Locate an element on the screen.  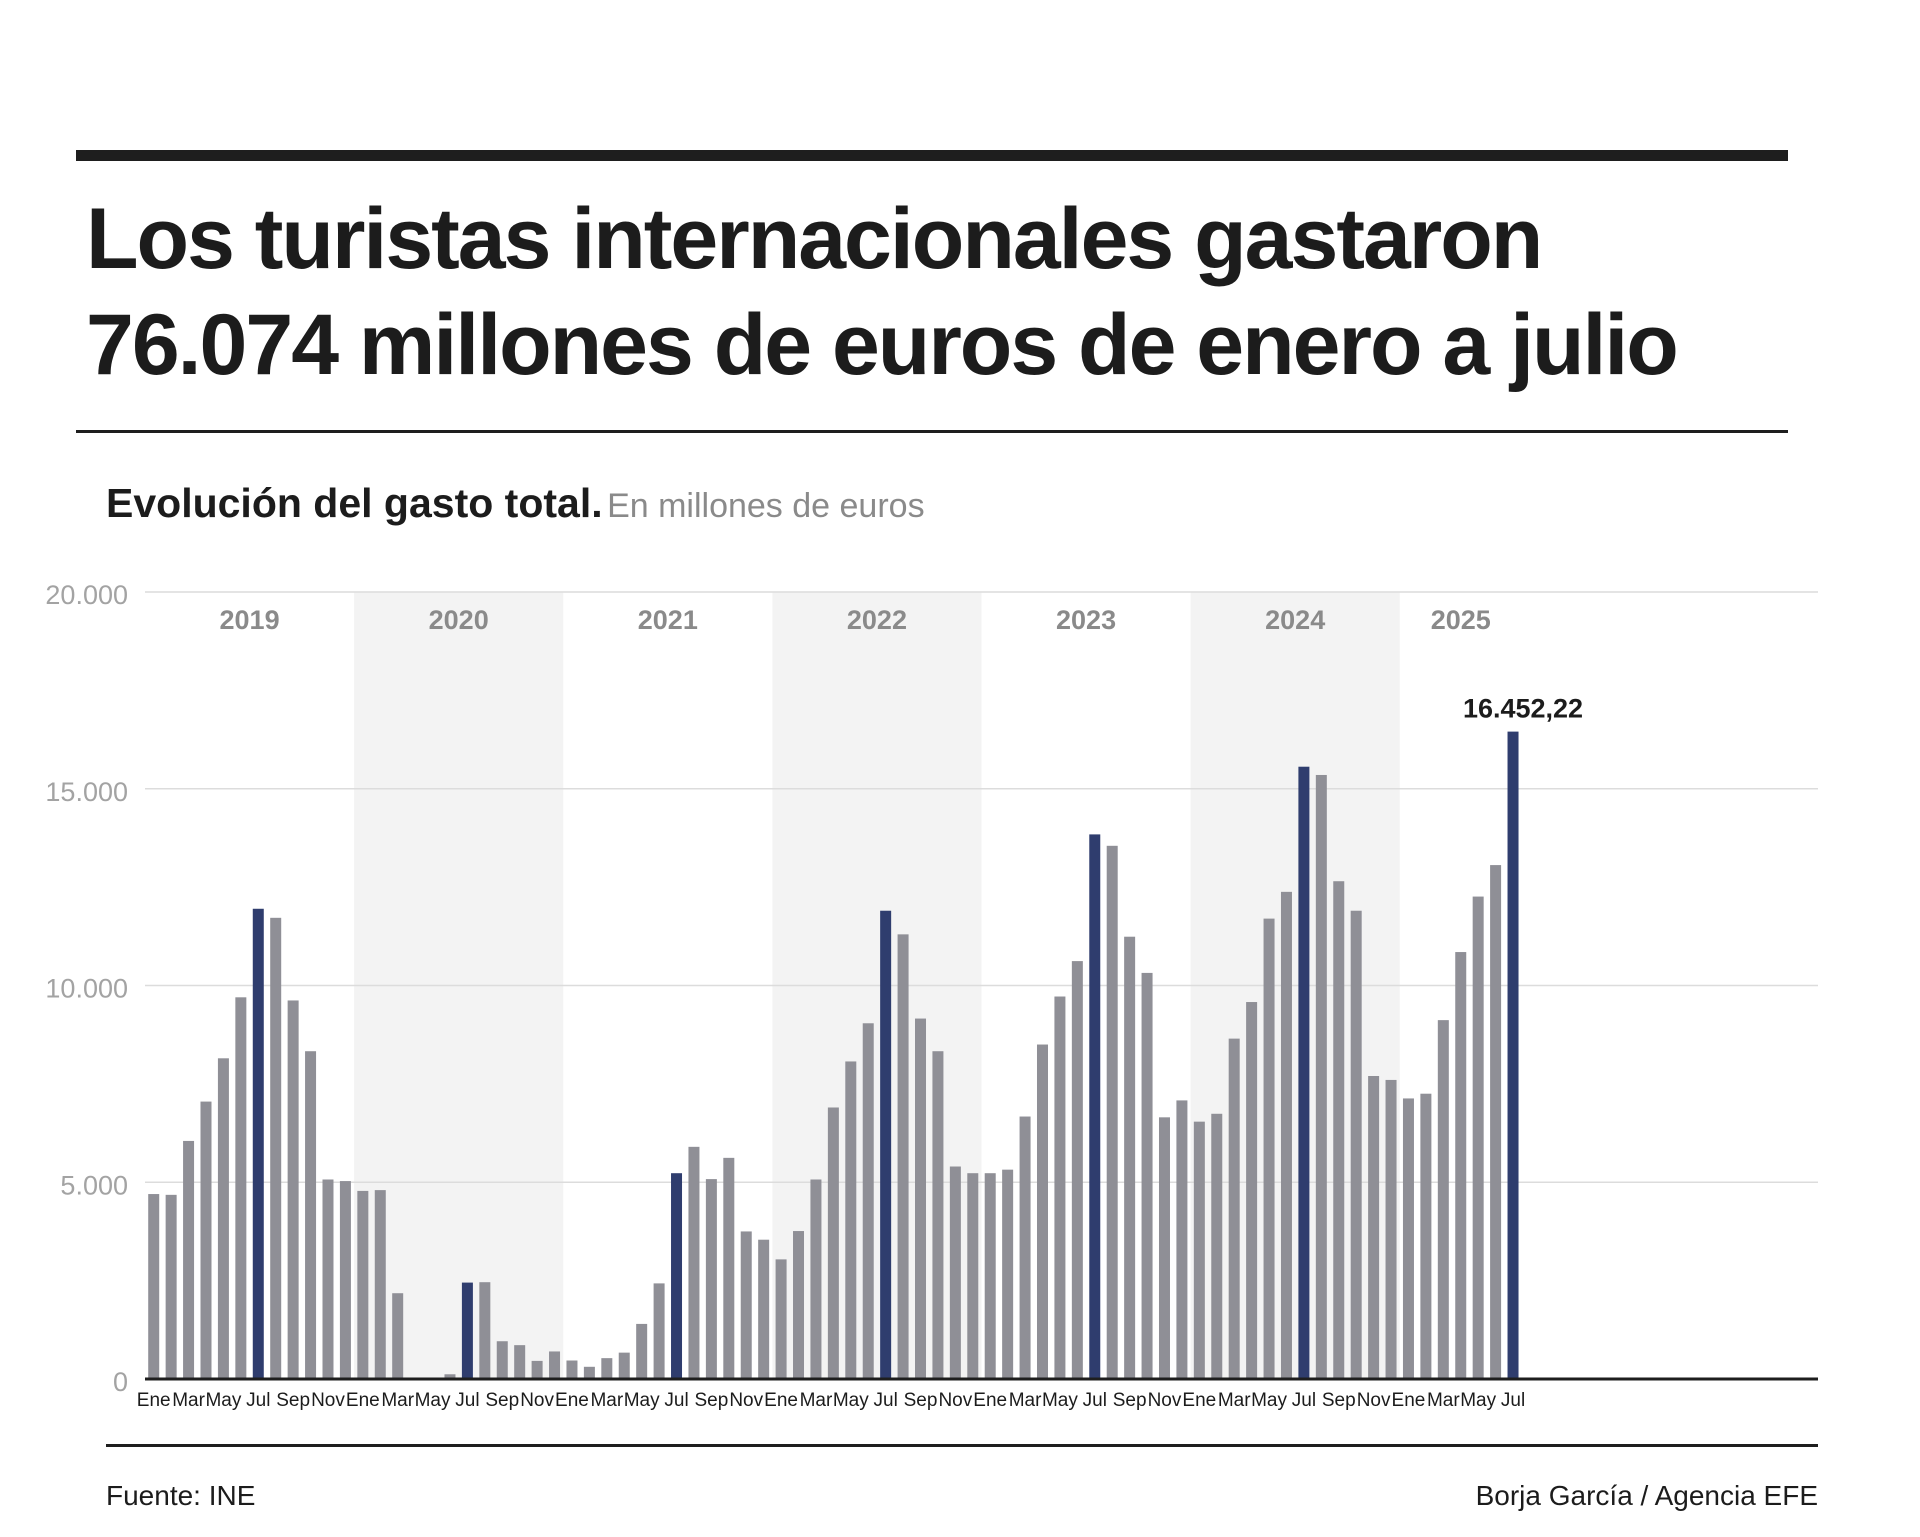
chart-unit: En millones de euros is located at coordinates (766, 506).